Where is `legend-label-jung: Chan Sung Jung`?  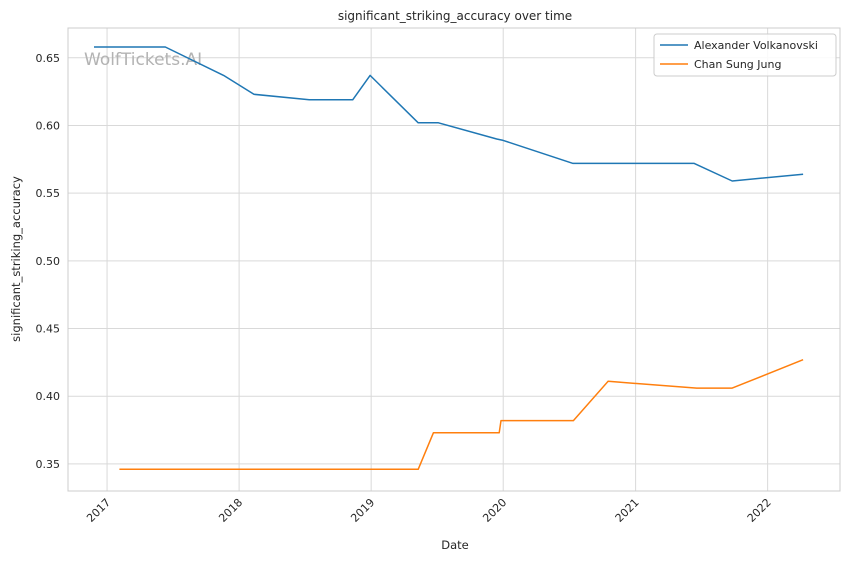 legend-label-jung: Chan Sung Jung is located at coordinates (737, 64).